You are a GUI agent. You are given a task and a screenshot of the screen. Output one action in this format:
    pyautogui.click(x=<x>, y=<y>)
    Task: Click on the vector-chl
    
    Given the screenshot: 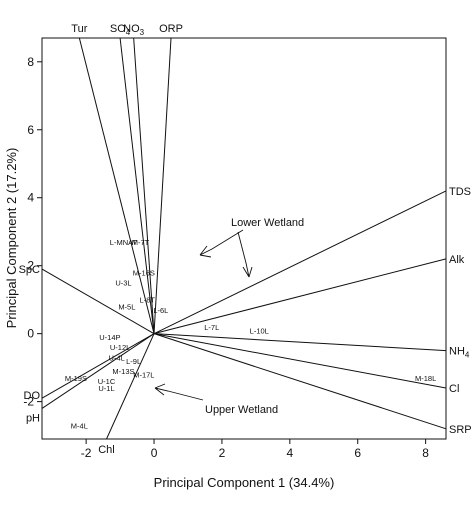 What is the action you would take?
    pyautogui.click(x=130, y=386)
    